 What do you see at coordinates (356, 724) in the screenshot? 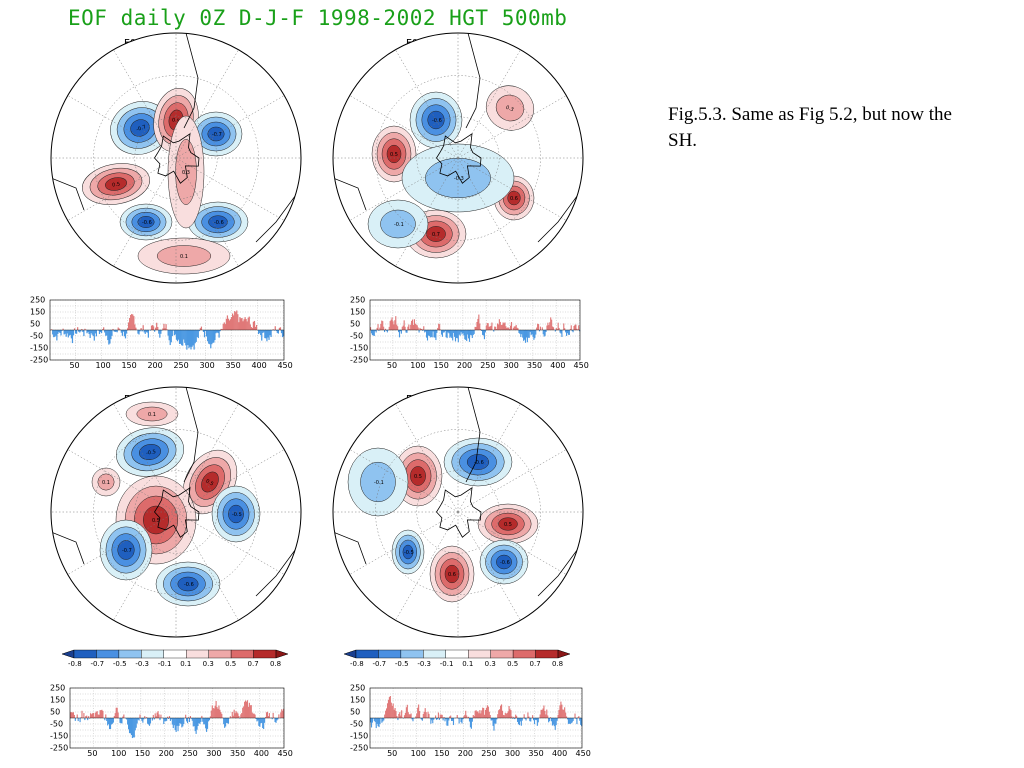
I see `y-tick-label: -50` at bounding box center [356, 724].